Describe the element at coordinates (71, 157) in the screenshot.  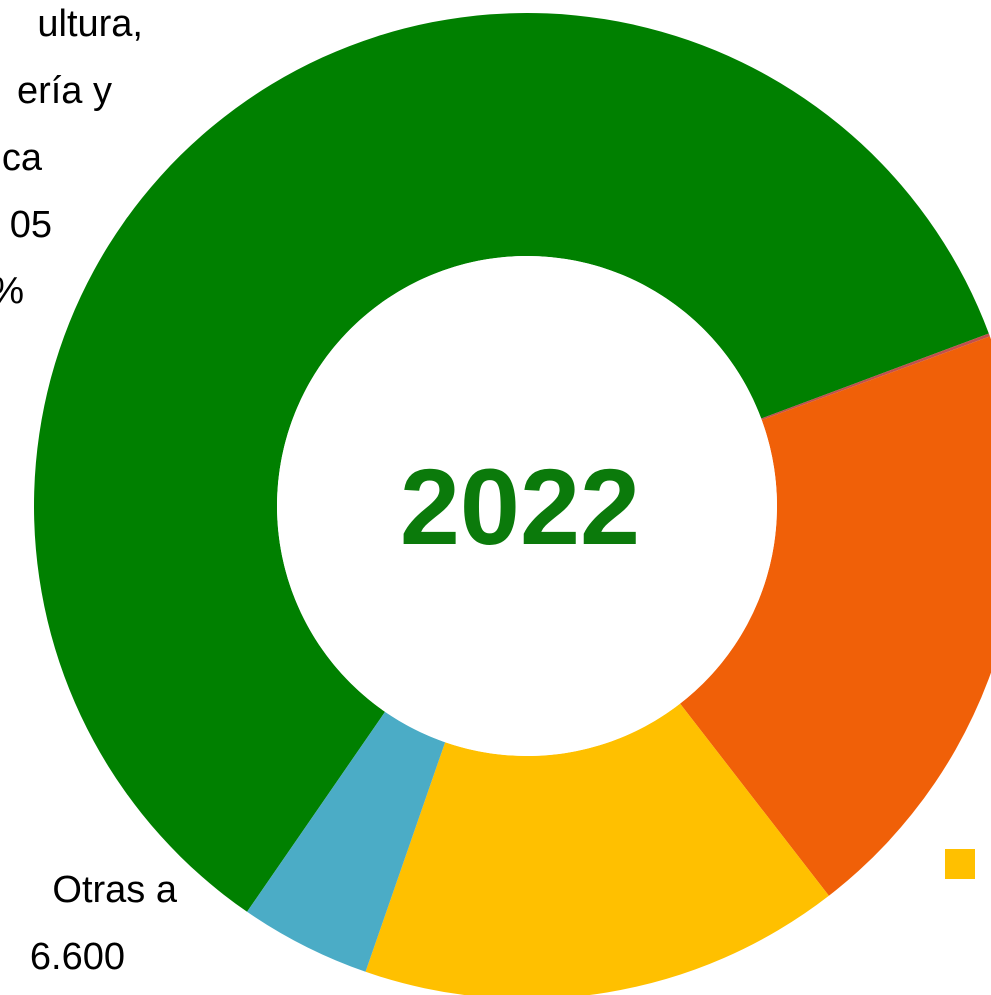
I see `label-agricultura: ultura, ería y ca 05 %` at that location.